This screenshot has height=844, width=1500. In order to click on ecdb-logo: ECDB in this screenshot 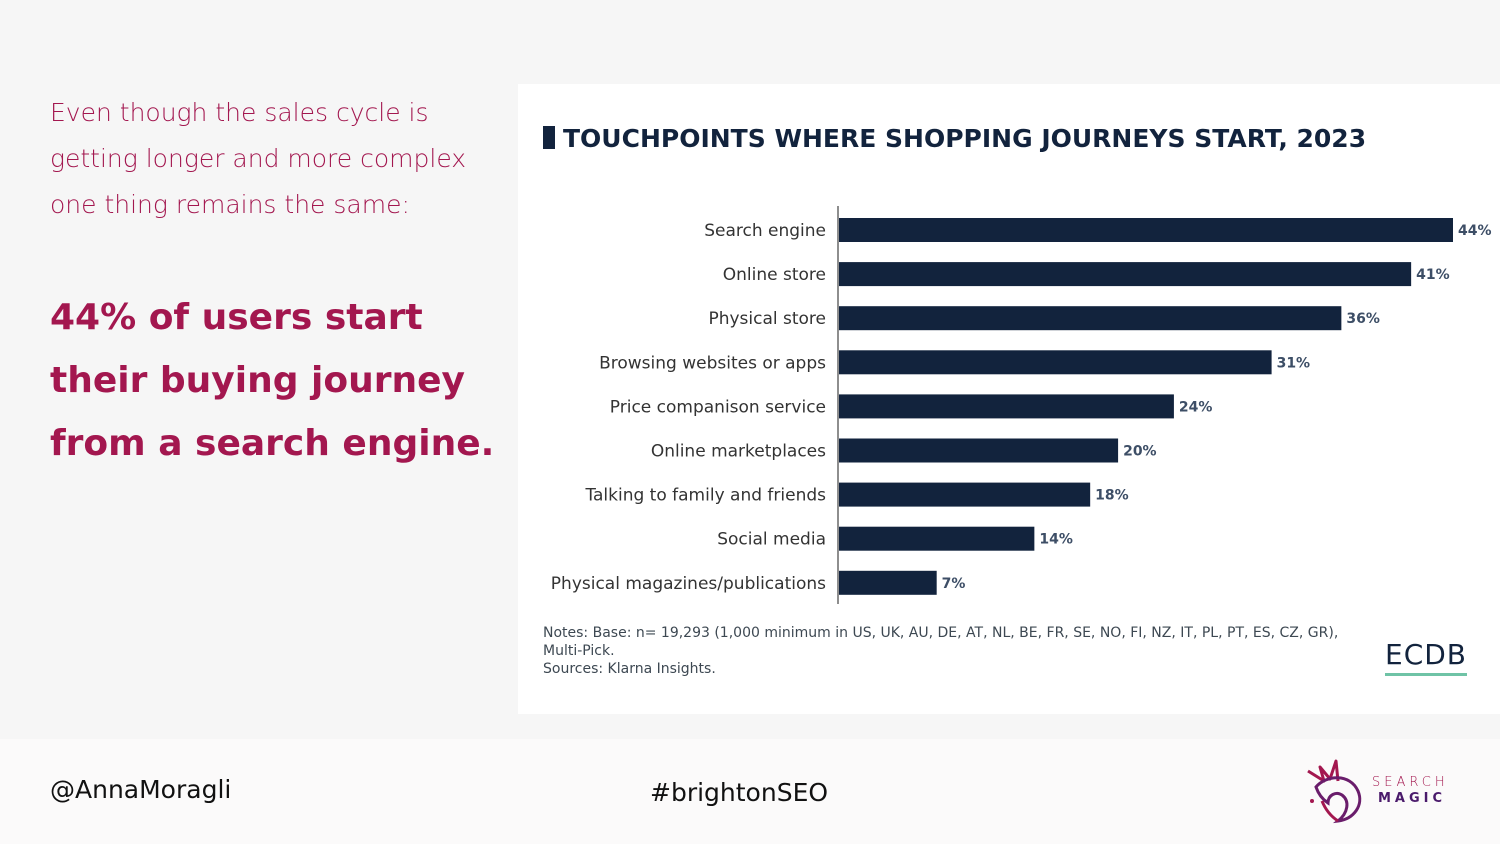, I will do `click(1426, 657)`.